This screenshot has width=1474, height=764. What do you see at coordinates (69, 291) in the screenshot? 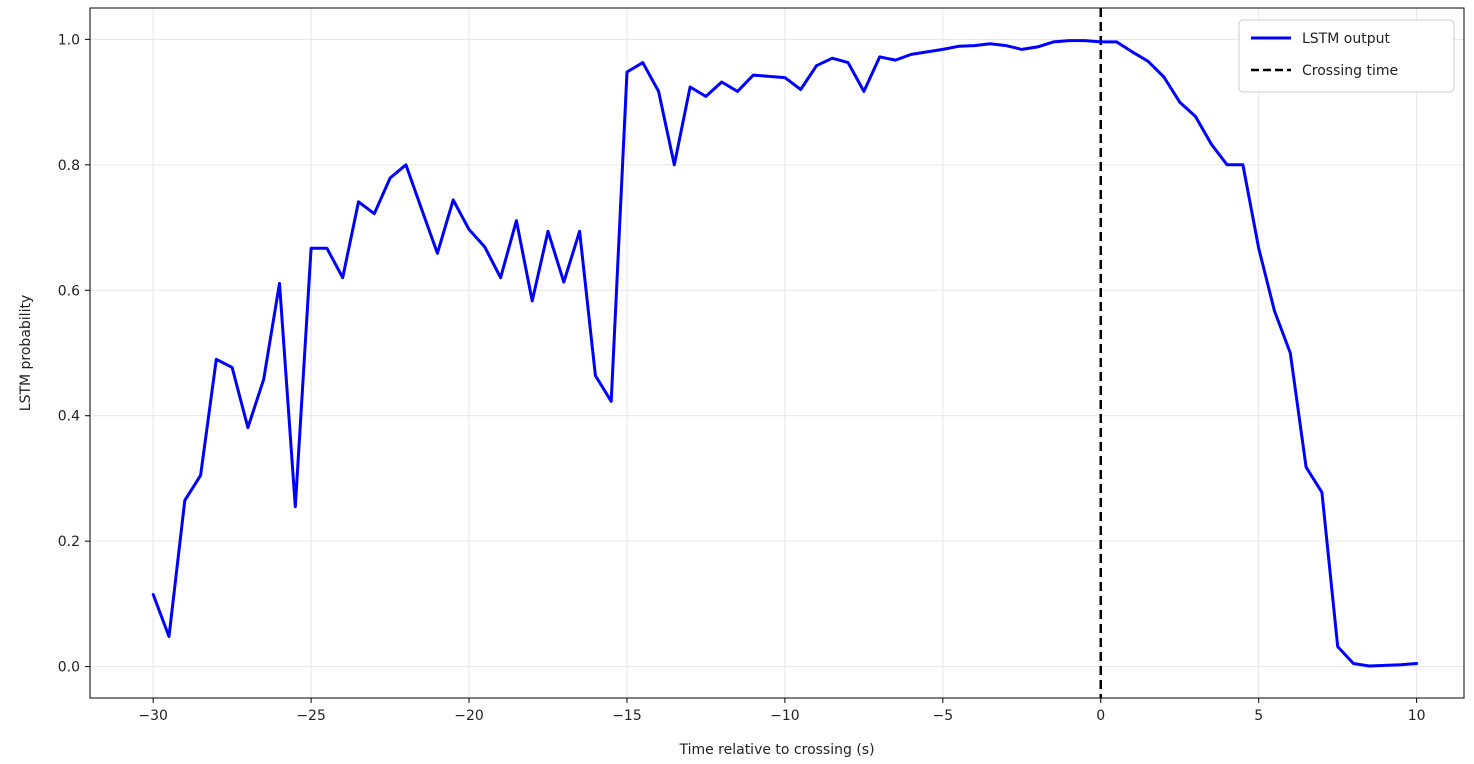
I see `y-tick-label: 0.6` at bounding box center [69, 291].